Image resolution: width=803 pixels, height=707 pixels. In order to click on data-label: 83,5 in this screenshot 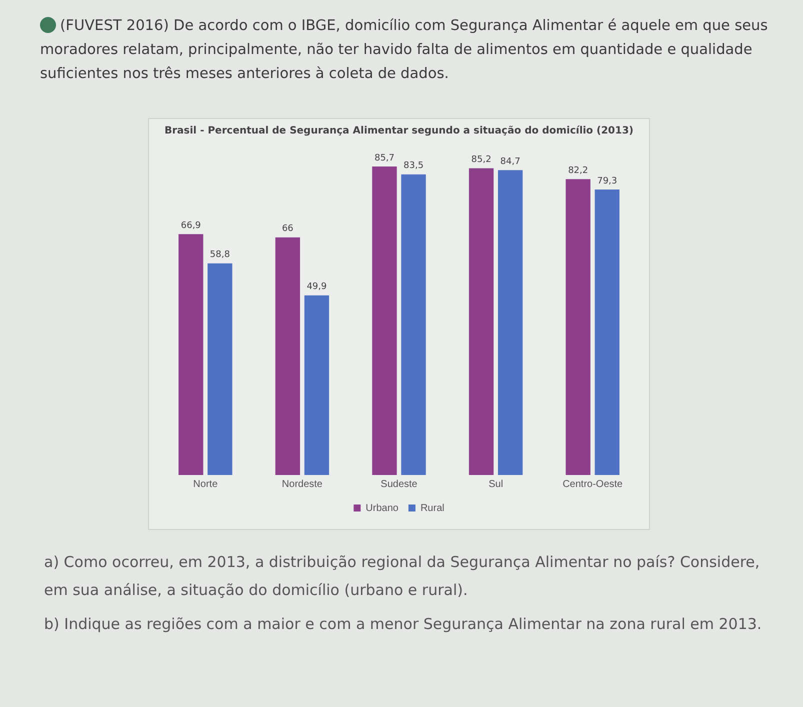, I will do `click(413, 166)`.